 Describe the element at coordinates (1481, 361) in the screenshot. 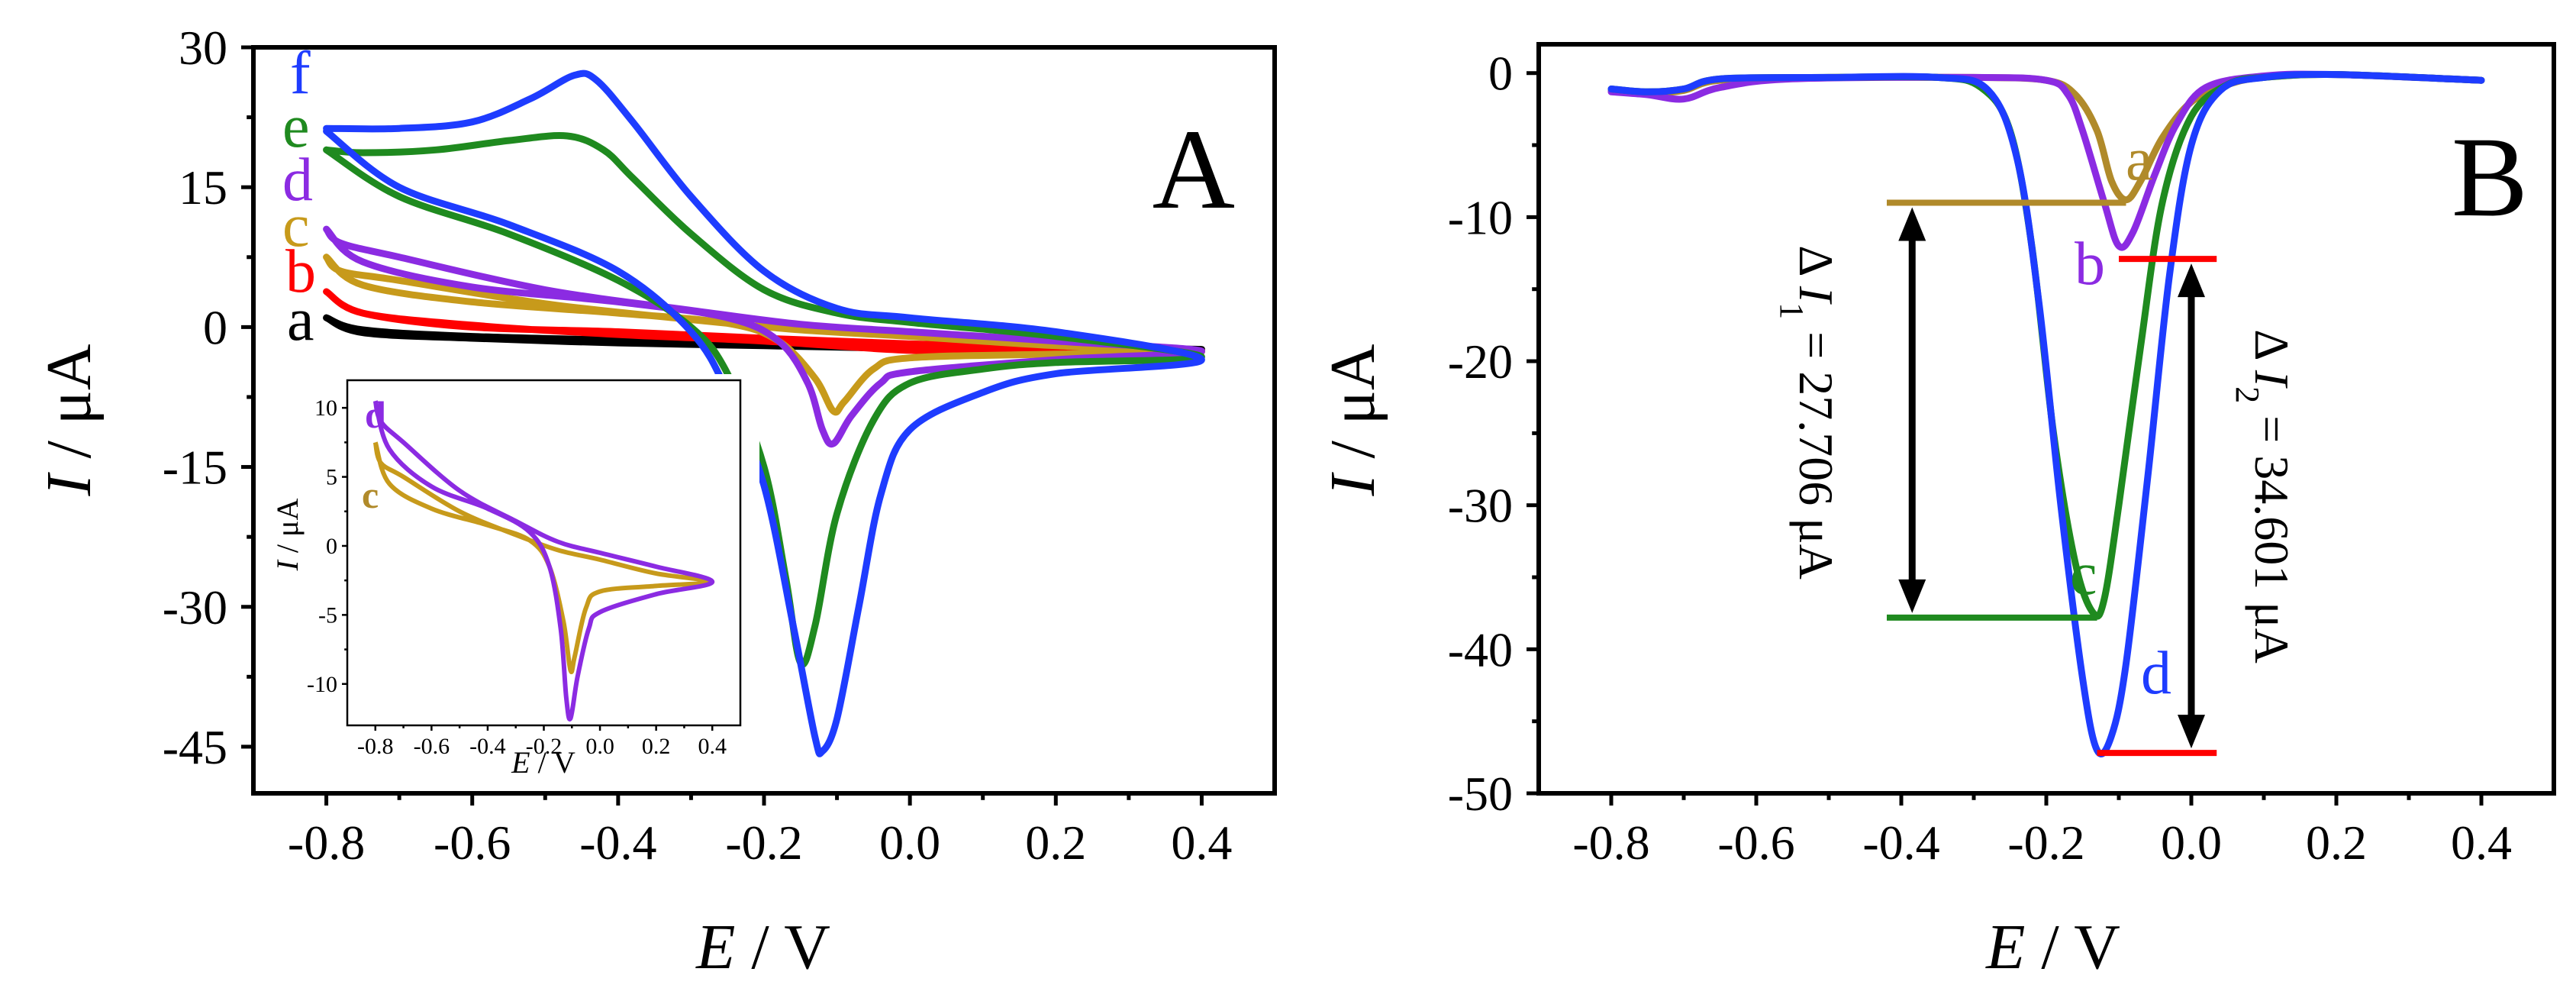

I see `y-tick-label: -20` at that location.